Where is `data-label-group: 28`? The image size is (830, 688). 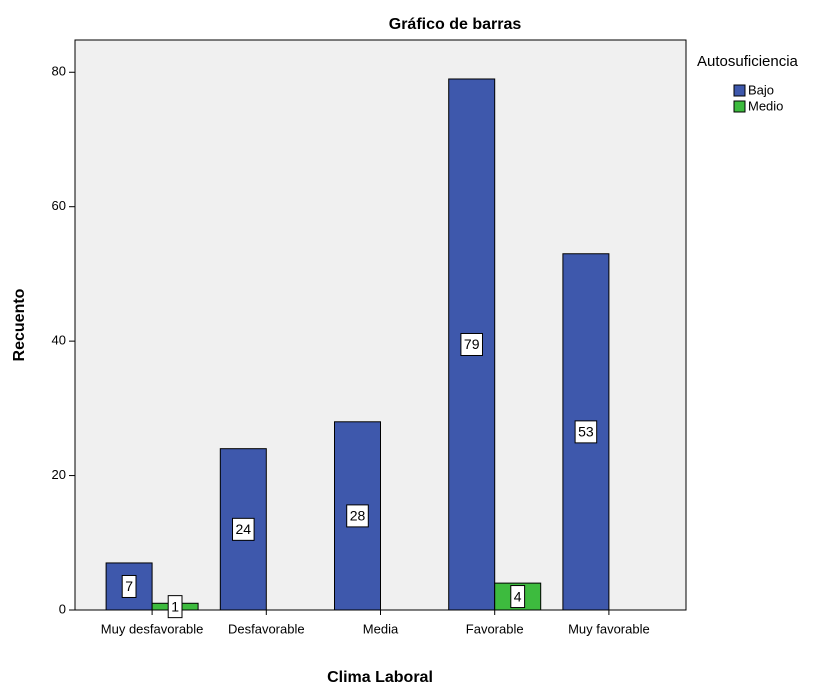
data-label-group: 28 is located at coordinates (357, 516).